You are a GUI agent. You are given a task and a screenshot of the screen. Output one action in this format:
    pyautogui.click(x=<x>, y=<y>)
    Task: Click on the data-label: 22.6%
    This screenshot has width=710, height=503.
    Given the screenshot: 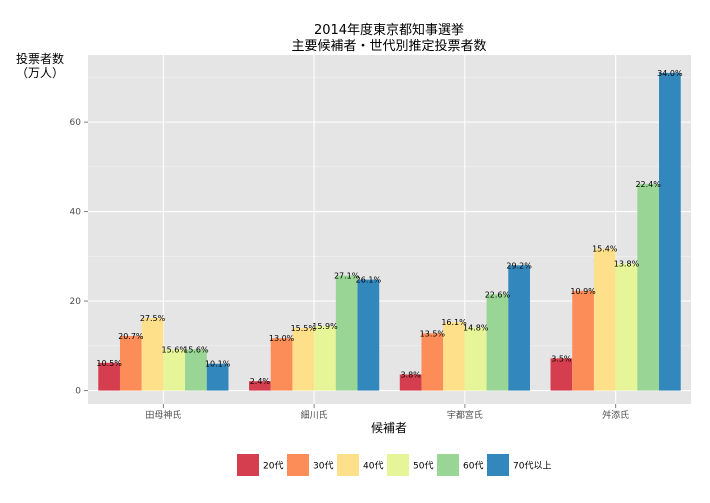 What is the action you would take?
    pyautogui.click(x=498, y=294)
    